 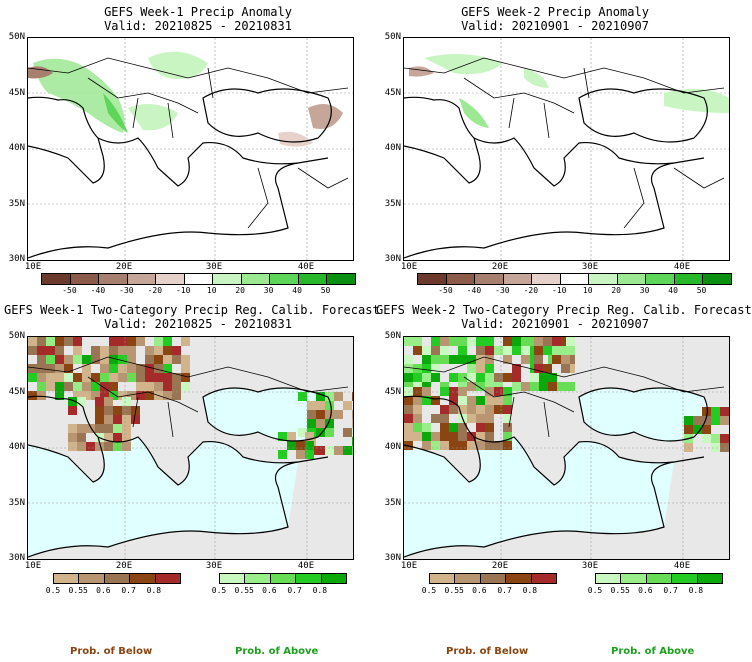 What do you see at coordinates (211, 290) in the screenshot?
I see `colorbar-tick-label: 10` at bounding box center [211, 290].